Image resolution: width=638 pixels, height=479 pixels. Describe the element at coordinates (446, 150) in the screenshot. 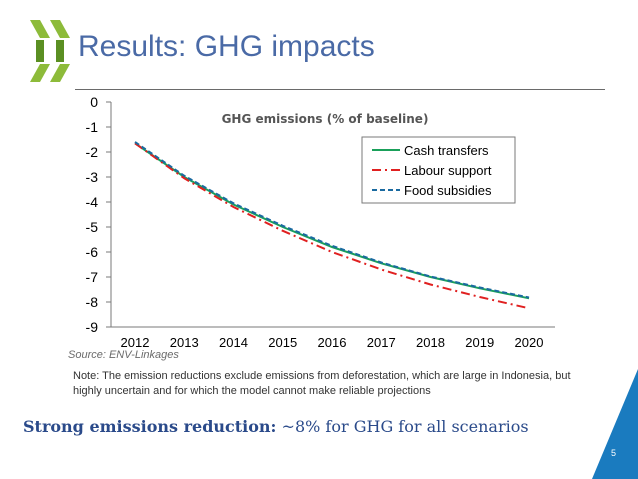

I see `legend-label: Cash transfers` at that location.